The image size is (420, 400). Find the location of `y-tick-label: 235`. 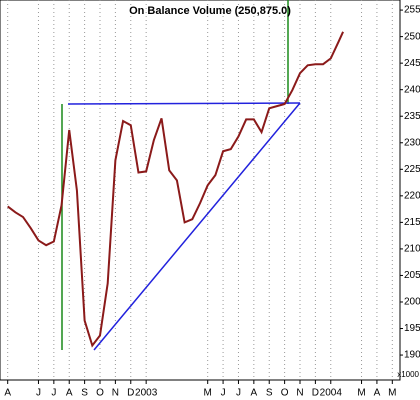

y-tick-label: 235 is located at coordinates (412, 116).